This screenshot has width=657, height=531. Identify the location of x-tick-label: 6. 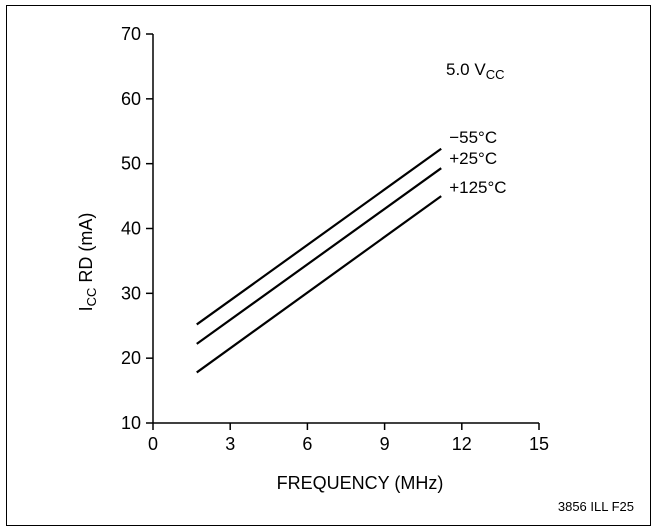
(307, 444).